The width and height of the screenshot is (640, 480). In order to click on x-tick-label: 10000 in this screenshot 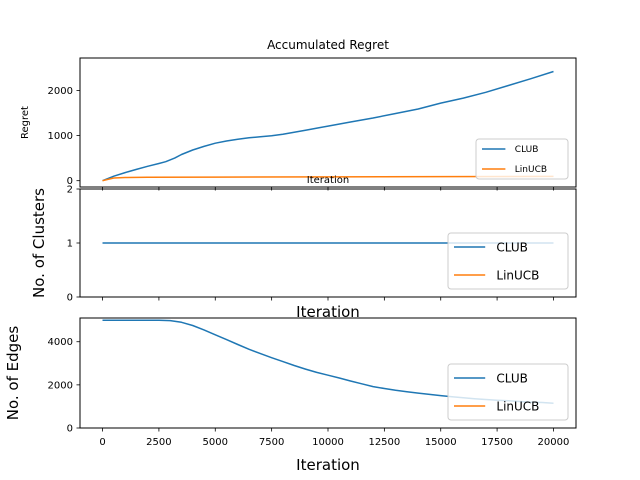, I will do `click(328, 442)`.